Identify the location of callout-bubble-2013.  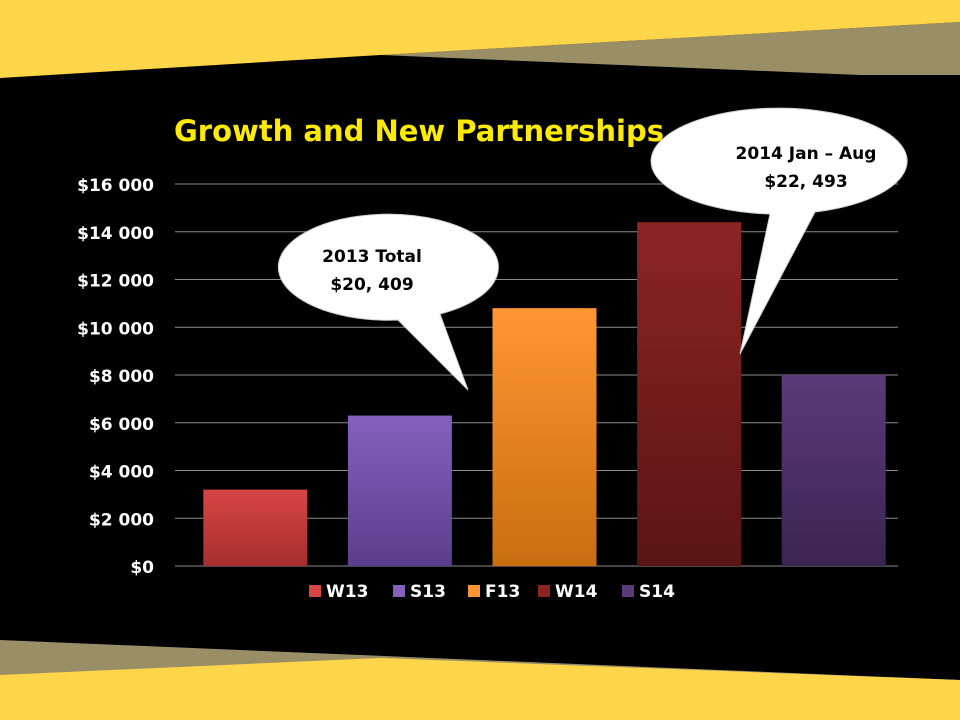
(388, 302).